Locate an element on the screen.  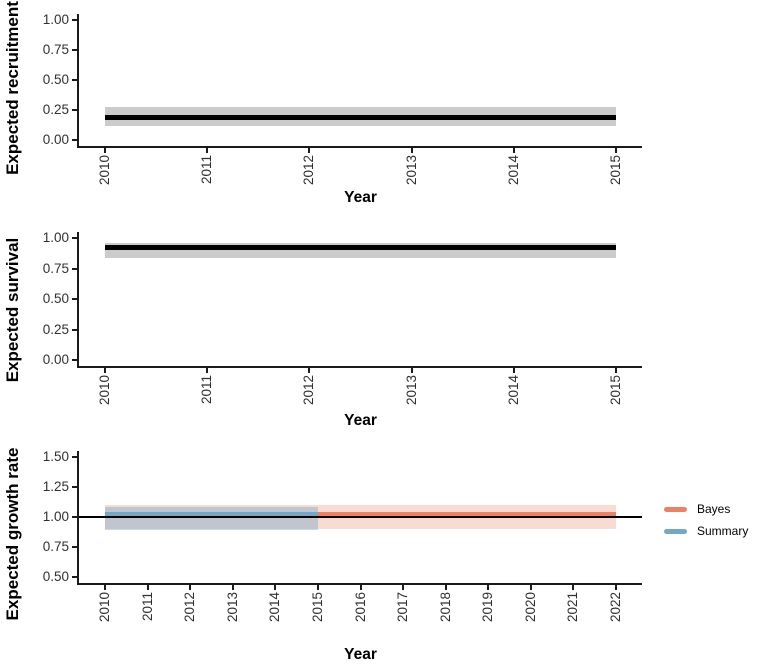
mean-line-Bayes is located at coordinates (466, 514).